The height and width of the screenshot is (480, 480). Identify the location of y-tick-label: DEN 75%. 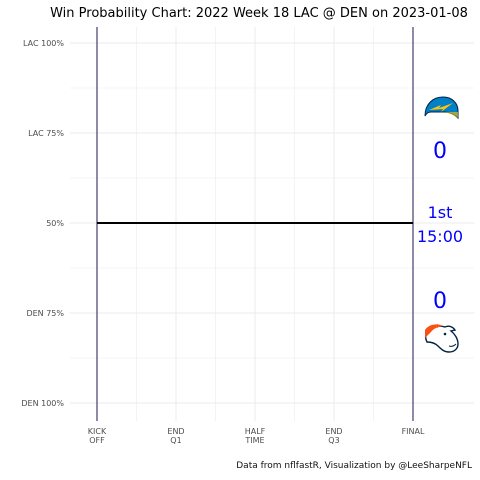
(45, 313).